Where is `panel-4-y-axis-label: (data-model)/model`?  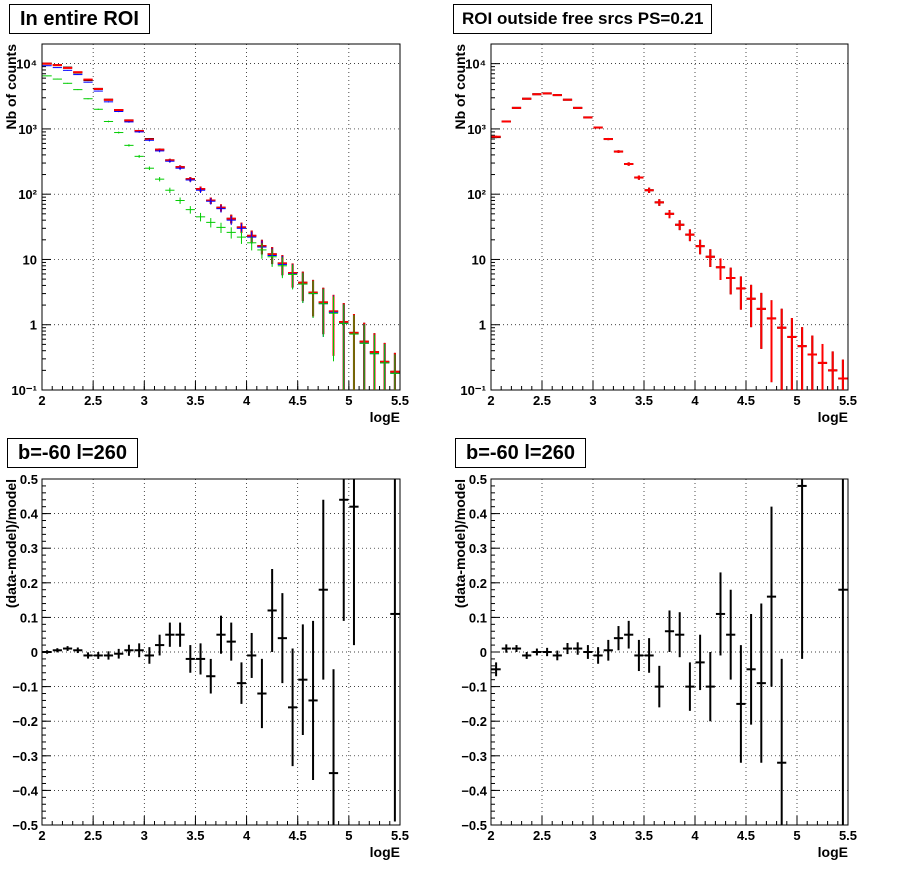
panel-4-y-axis-label: (data-model)/model is located at coordinates (460, 543).